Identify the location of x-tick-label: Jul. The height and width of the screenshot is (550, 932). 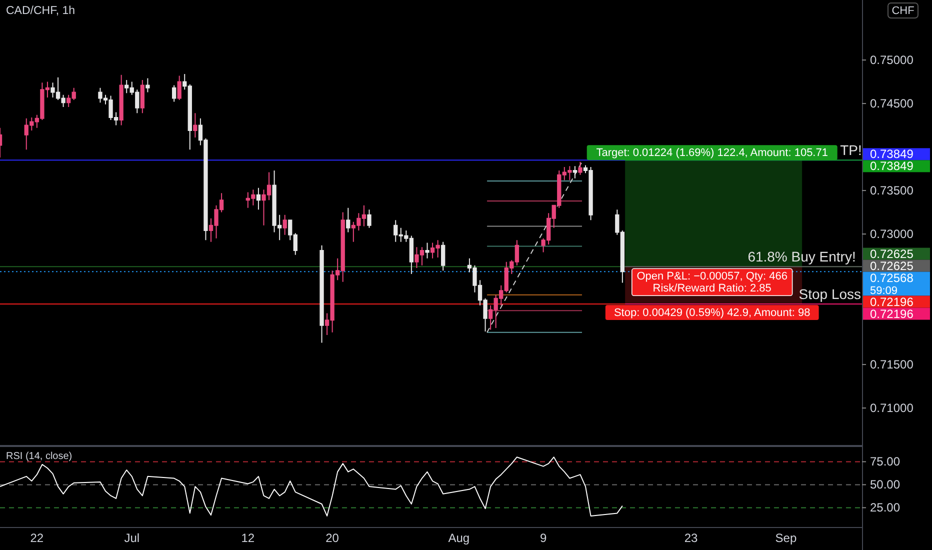
(132, 538).